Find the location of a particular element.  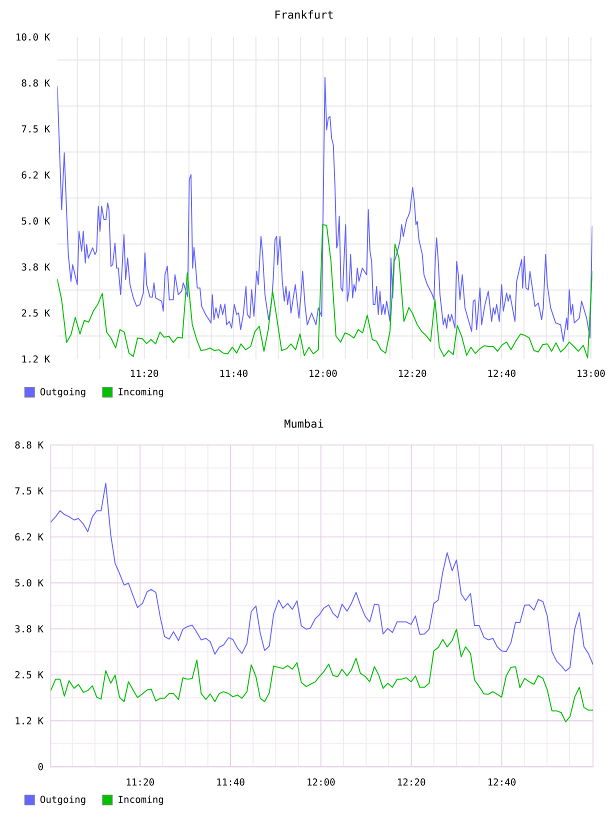

x-tick-label: 13:00 is located at coordinates (591, 373).